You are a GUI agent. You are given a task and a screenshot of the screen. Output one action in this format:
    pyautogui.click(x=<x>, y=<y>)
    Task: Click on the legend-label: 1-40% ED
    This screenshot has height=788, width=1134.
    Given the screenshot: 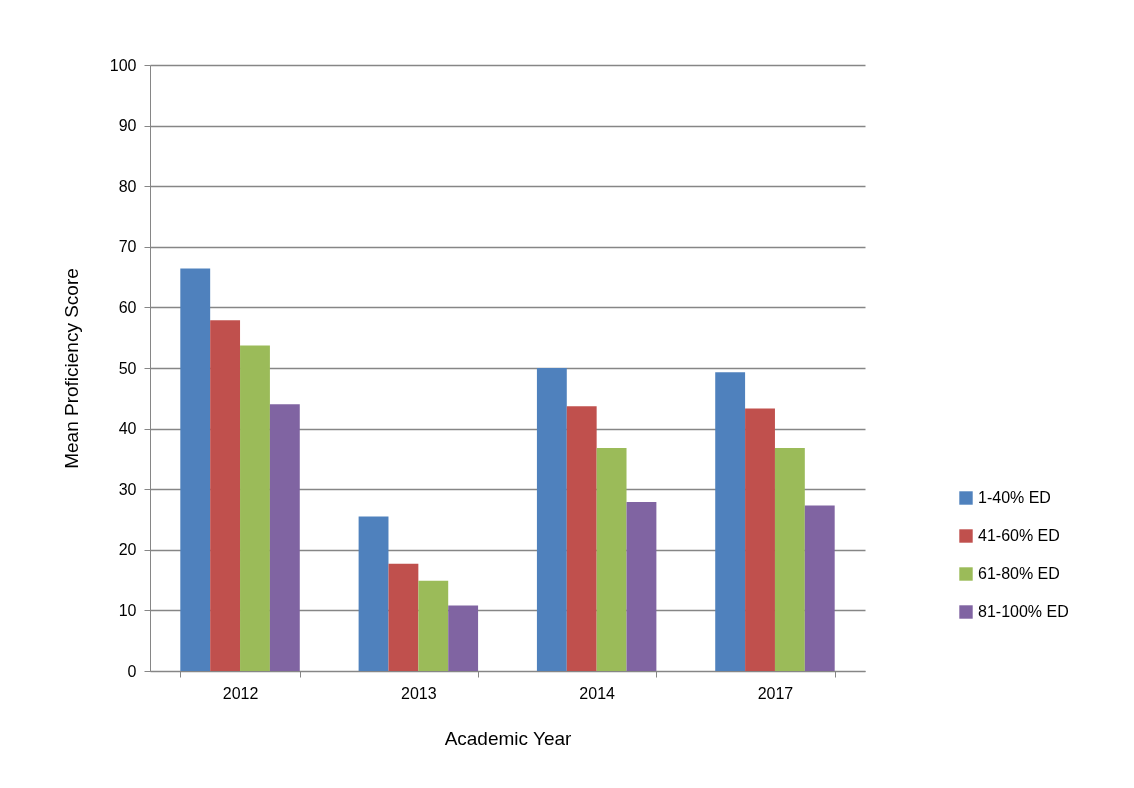 What is the action you would take?
    pyautogui.click(x=1014, y=497)
    